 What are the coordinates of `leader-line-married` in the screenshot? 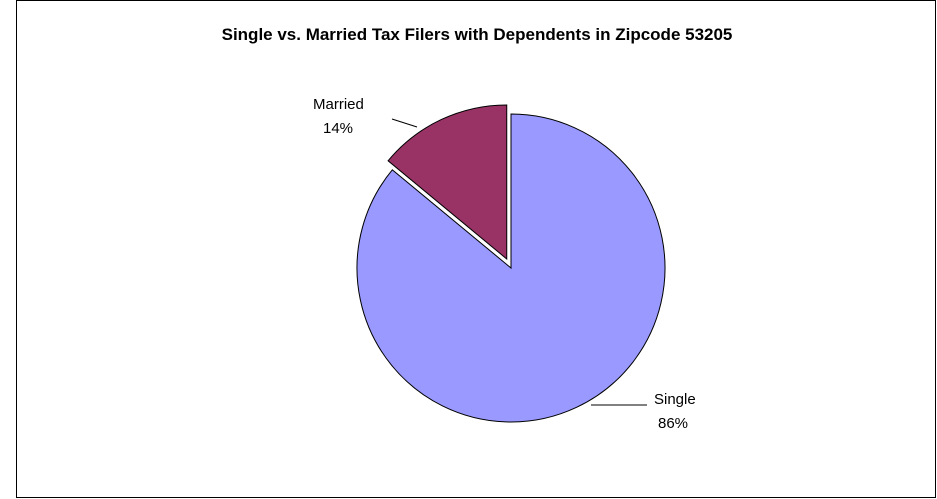 It's located at (404, 123).